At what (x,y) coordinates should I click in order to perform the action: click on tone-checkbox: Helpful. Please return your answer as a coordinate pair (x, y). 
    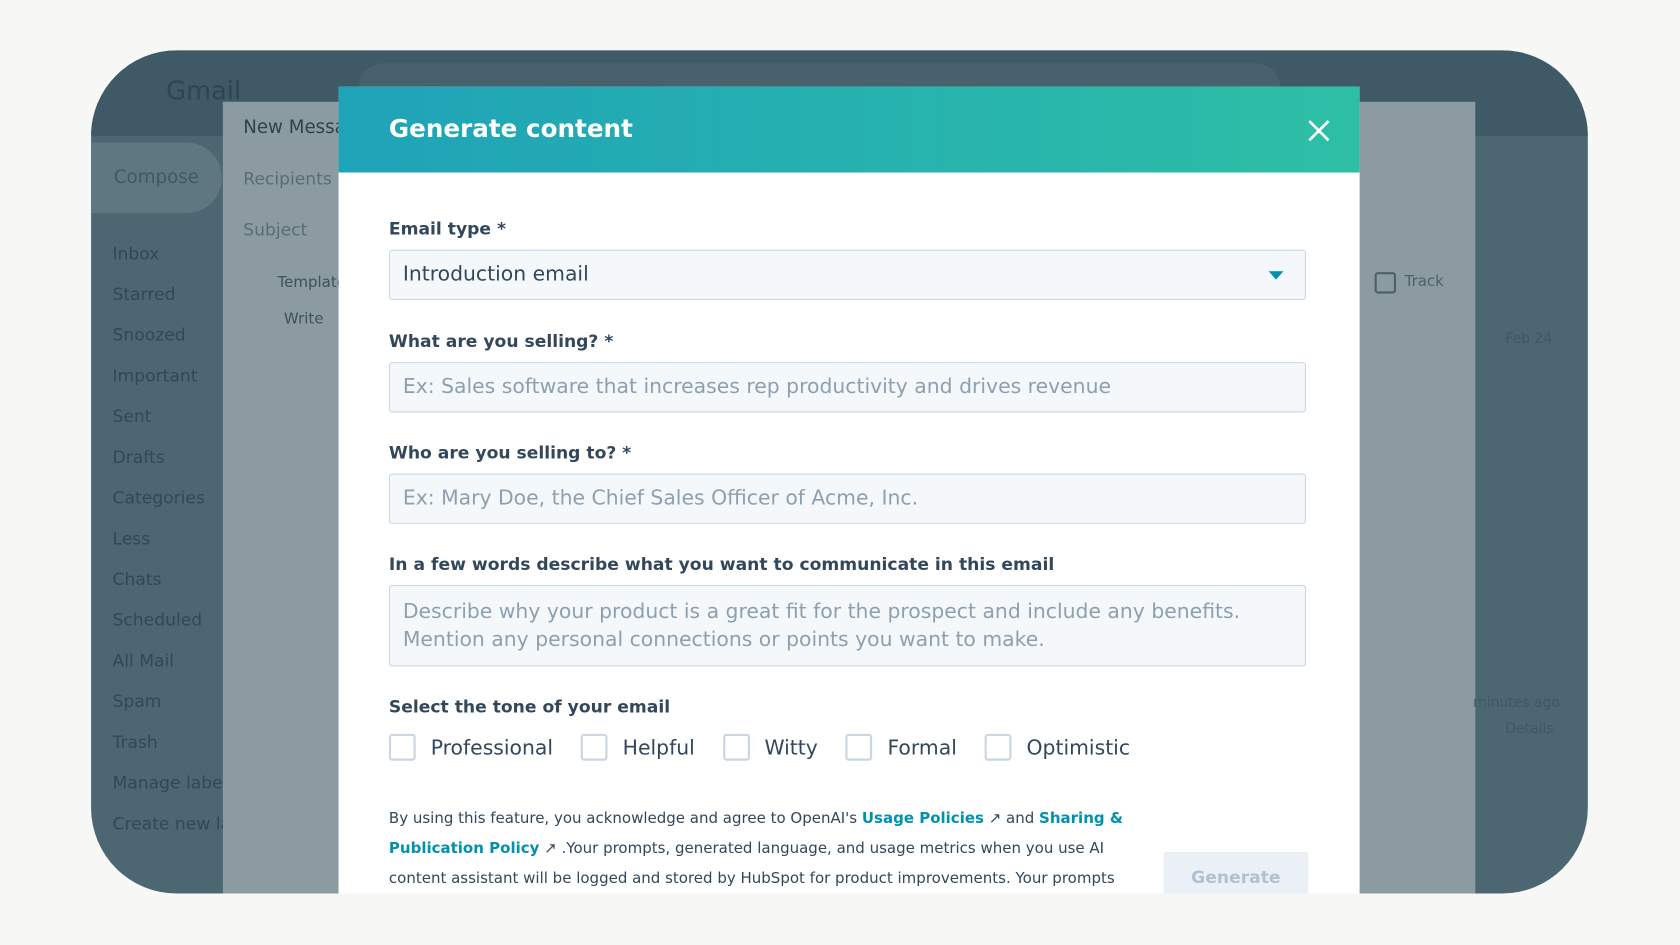
    Looking at the image, I should click on (637, 747).